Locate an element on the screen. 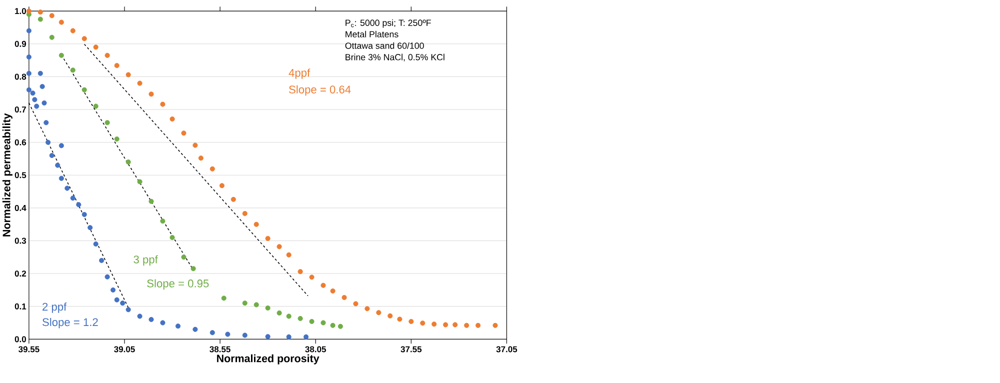 The width and height of the screenshot is (1000, 383). x-tick-label: 38.05 is located at coordinates (315, 349).